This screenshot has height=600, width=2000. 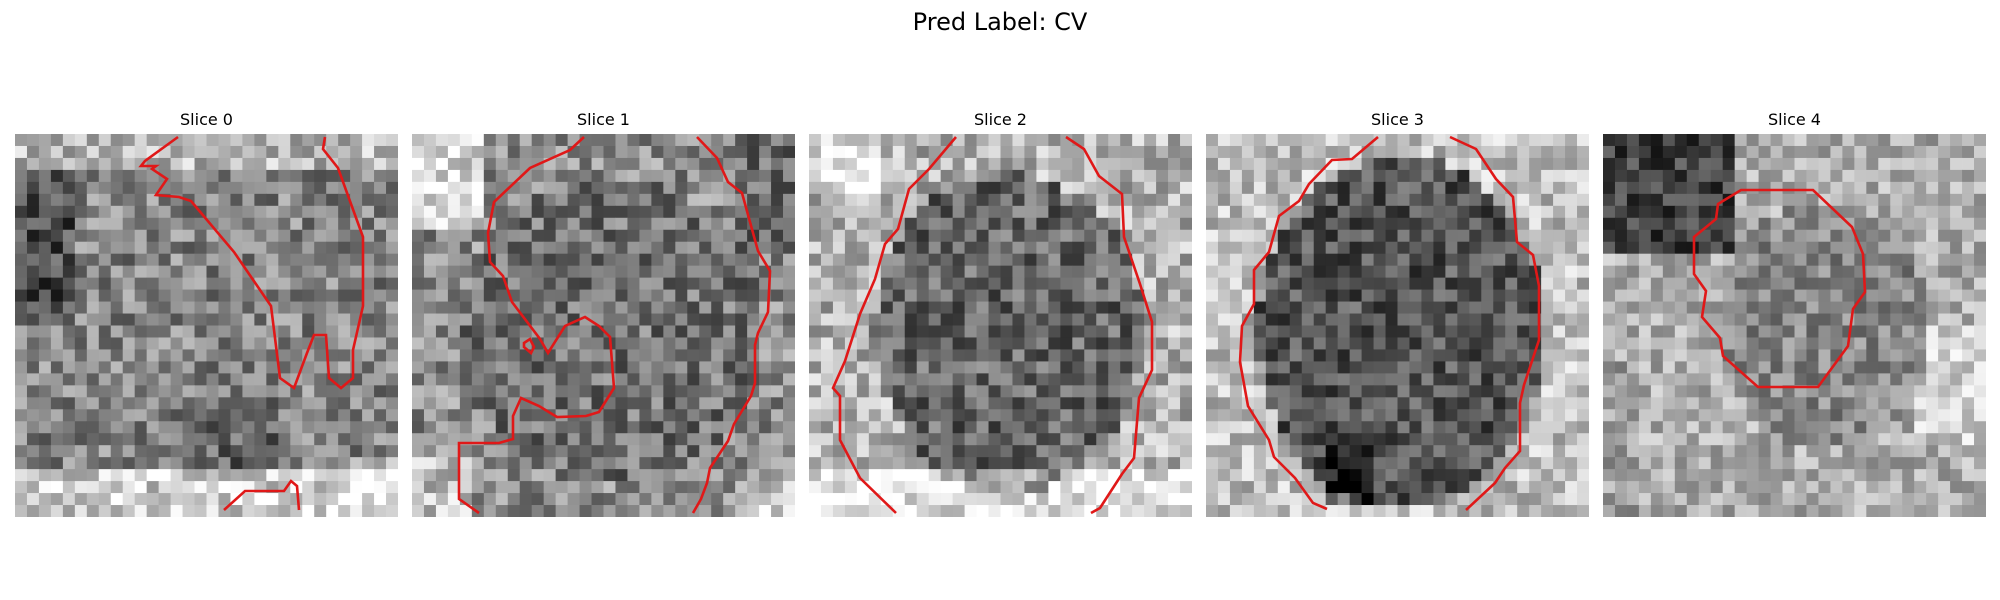 What do you see at coordinates (603, 119) in the screenshot?
I see `slice-title-1: Slice 1` at bounding box center [603, 119].